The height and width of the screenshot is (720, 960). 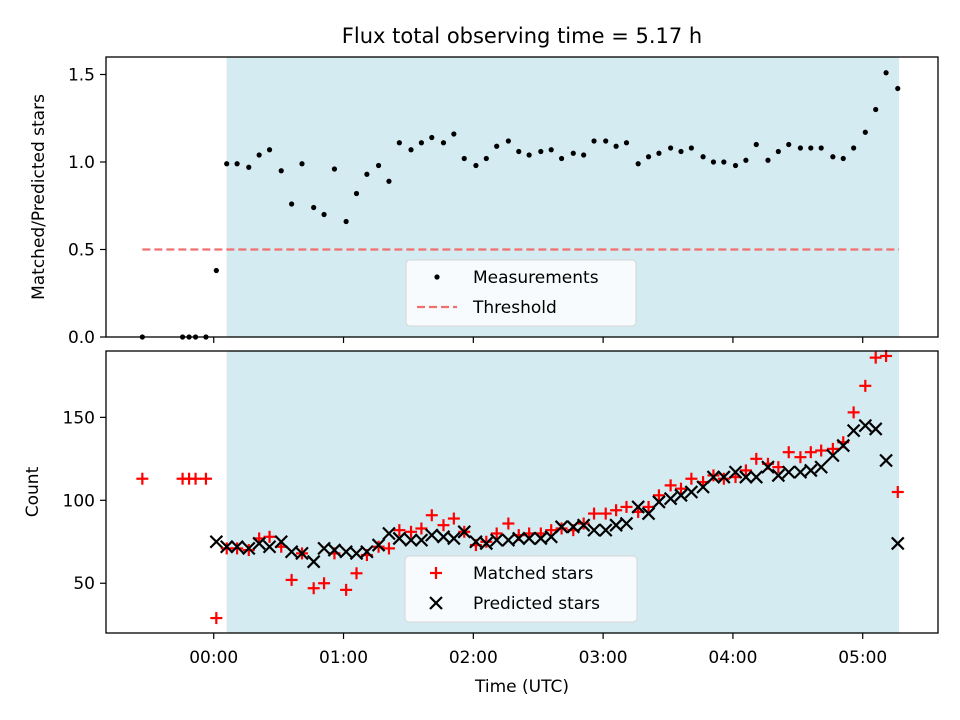 What do you see at coordinates (436, 603) in the screenshot?
I see `legend-predicted-marker` at bounding box center [436, 603].